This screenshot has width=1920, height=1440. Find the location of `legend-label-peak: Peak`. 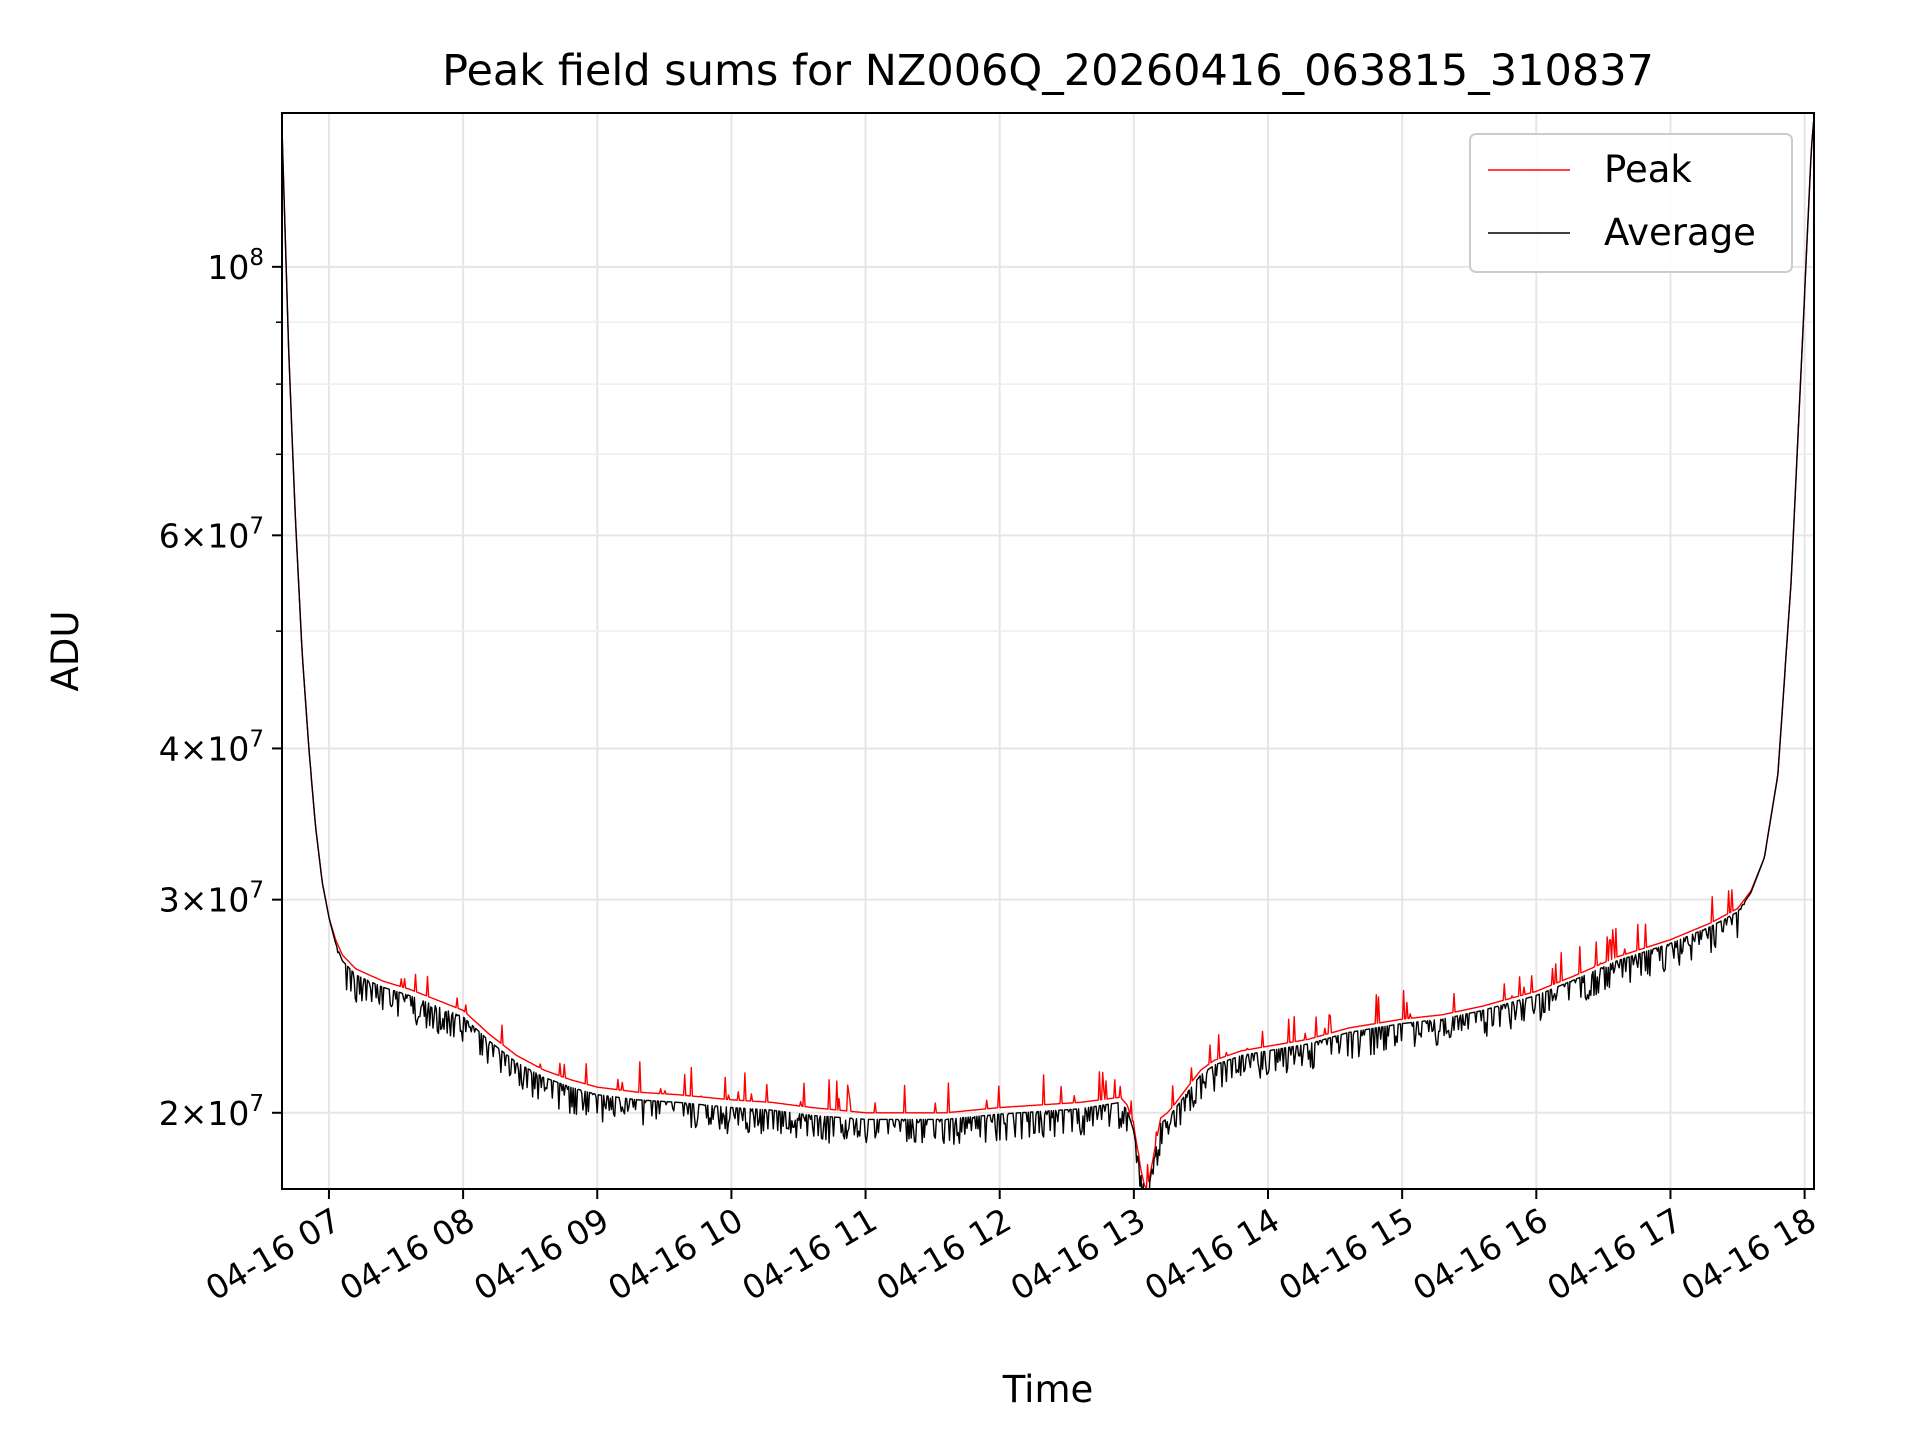

legend-label-peak: Peak is located at coordinates (1648, 169).